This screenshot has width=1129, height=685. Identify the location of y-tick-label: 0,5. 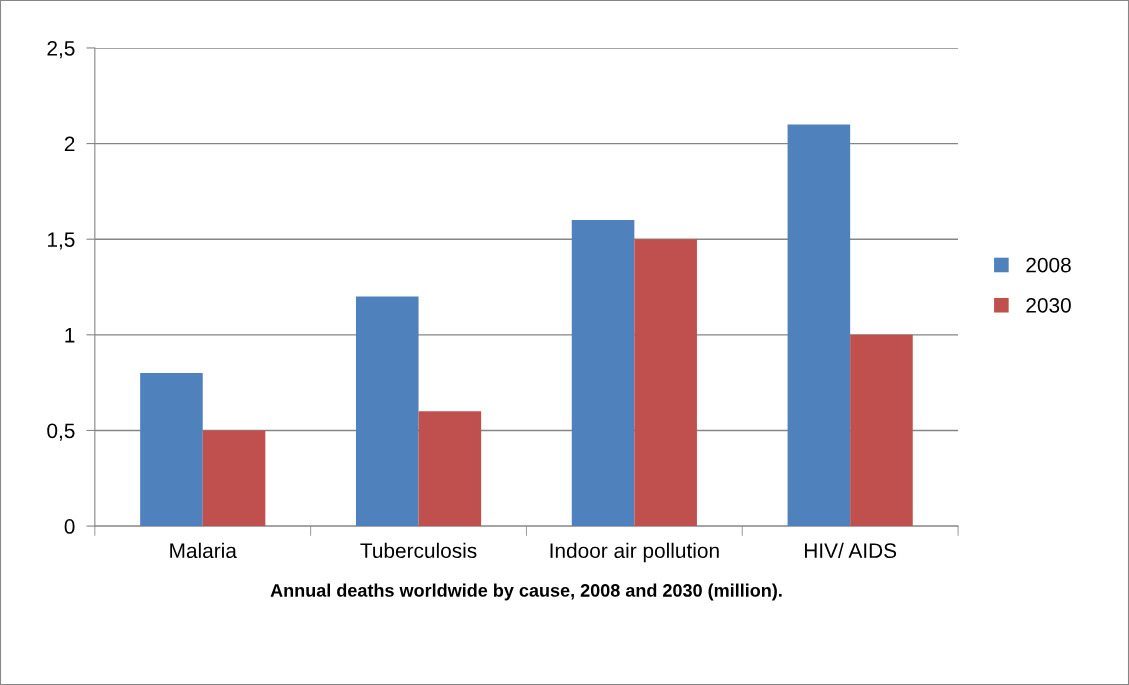
(61, 432).